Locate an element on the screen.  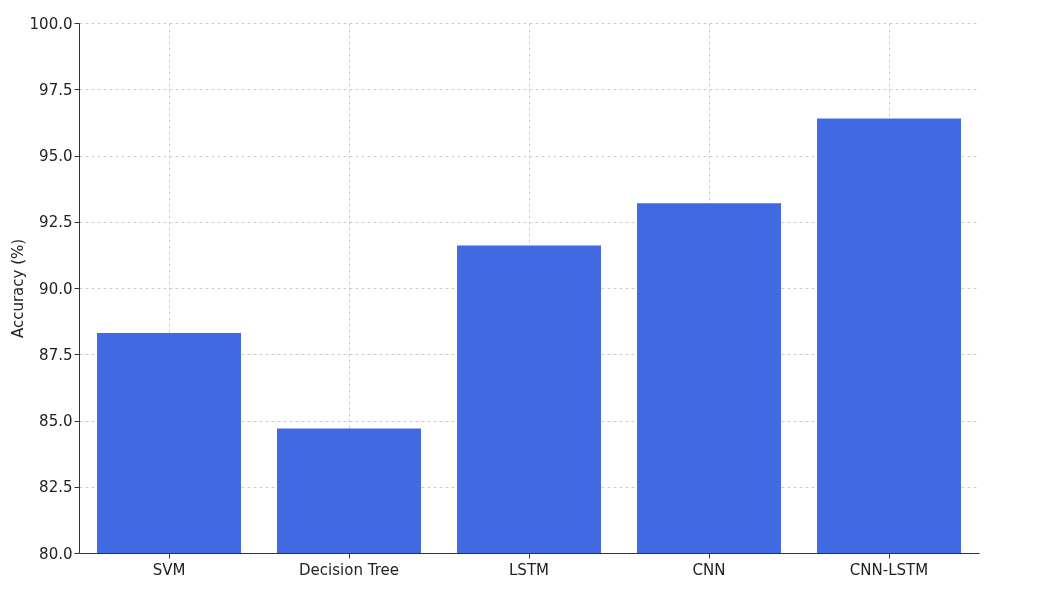
x-tick-label: CNN-LSTM is located at coordinates (889, 569).